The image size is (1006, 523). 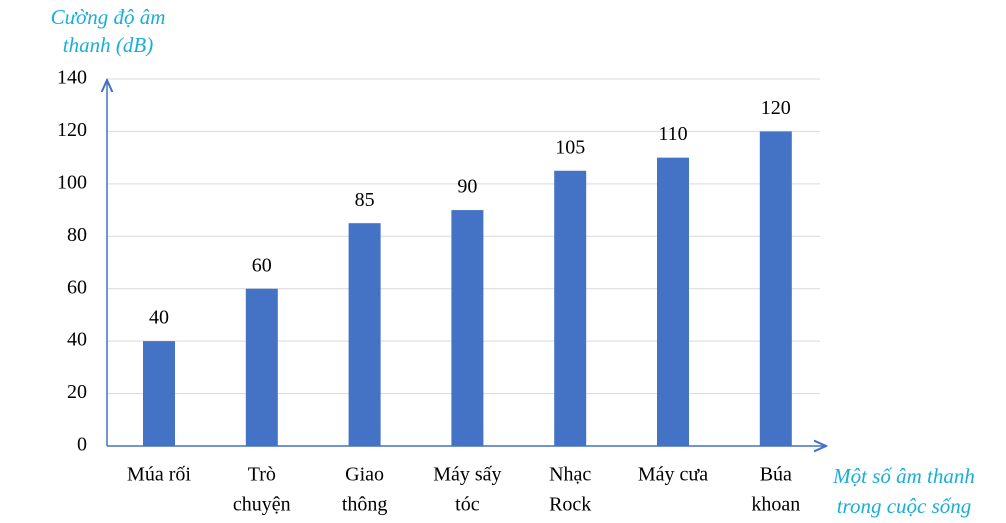 What do you see at coordinates (672, 134) in the screenshot?
I see `value-label: 110` at bounding box center [672, 134].